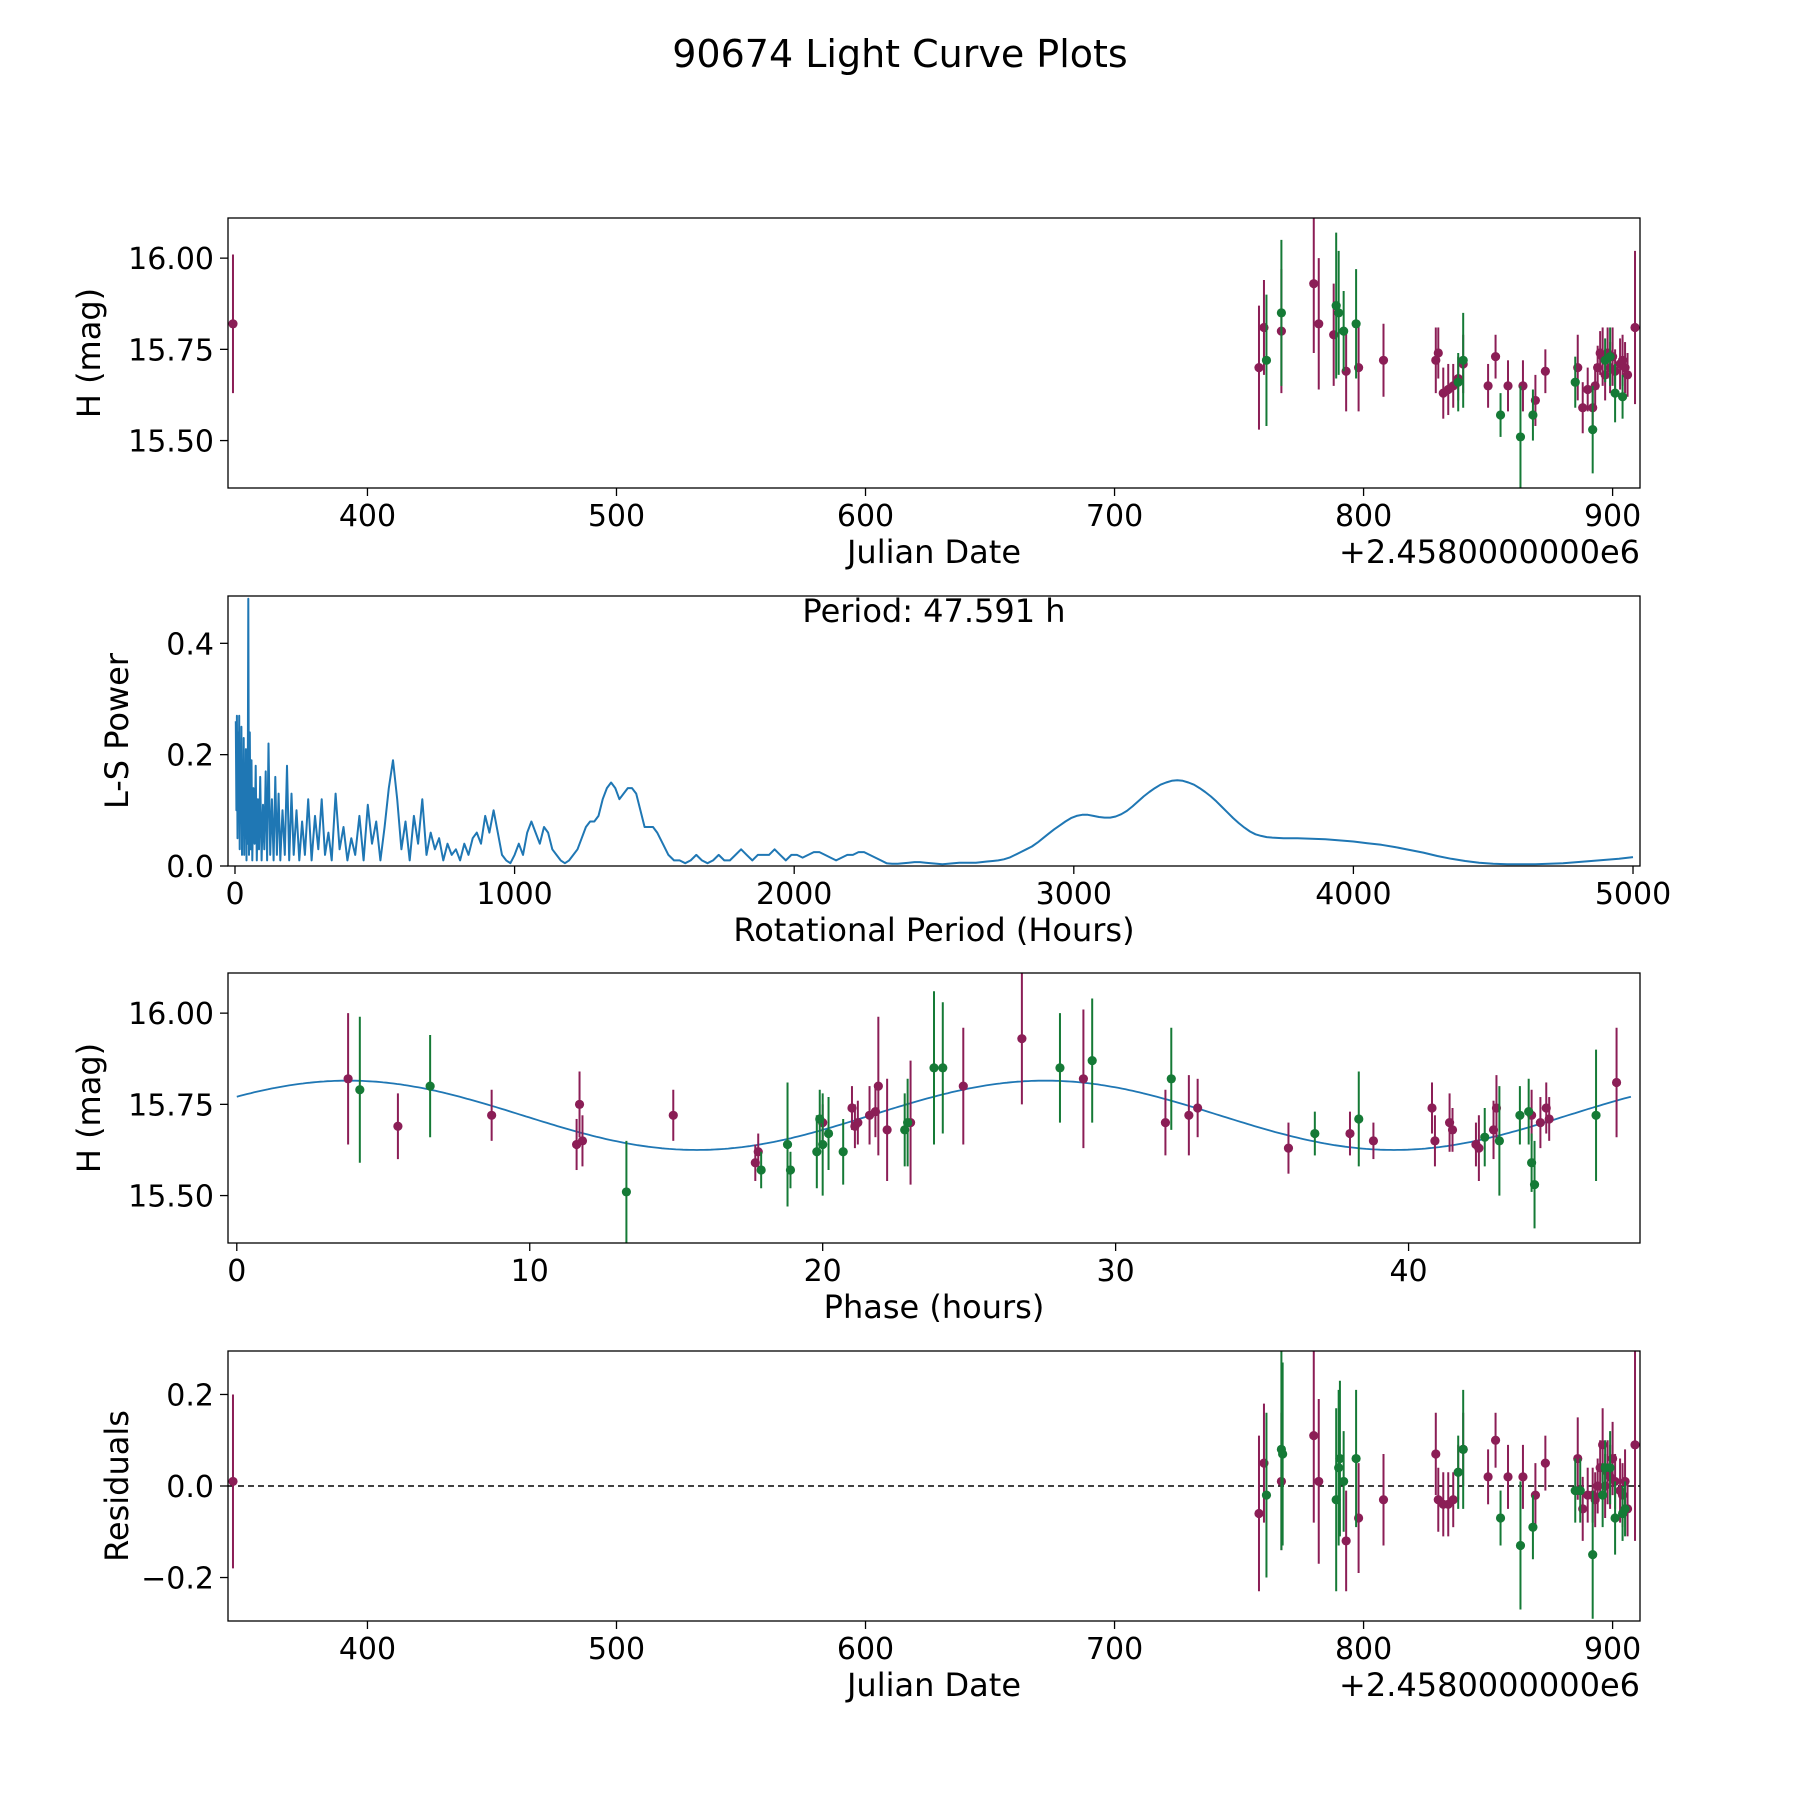 The image size is (1800, 1800). Describe the element at coordinates (177, 1579) in the screenshot. I see `y-tick-label: −0.2` at that location.